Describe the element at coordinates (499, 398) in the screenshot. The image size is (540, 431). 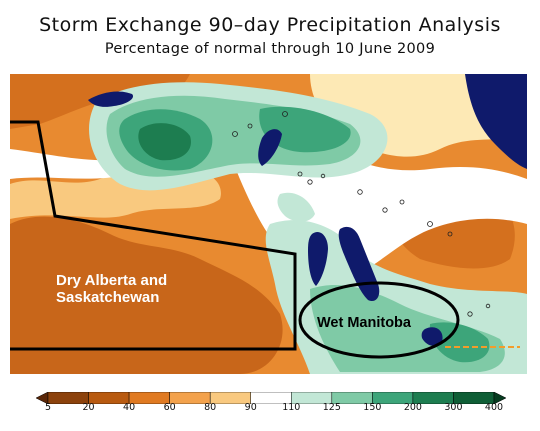
I see `colorbar-end-high` at that location.